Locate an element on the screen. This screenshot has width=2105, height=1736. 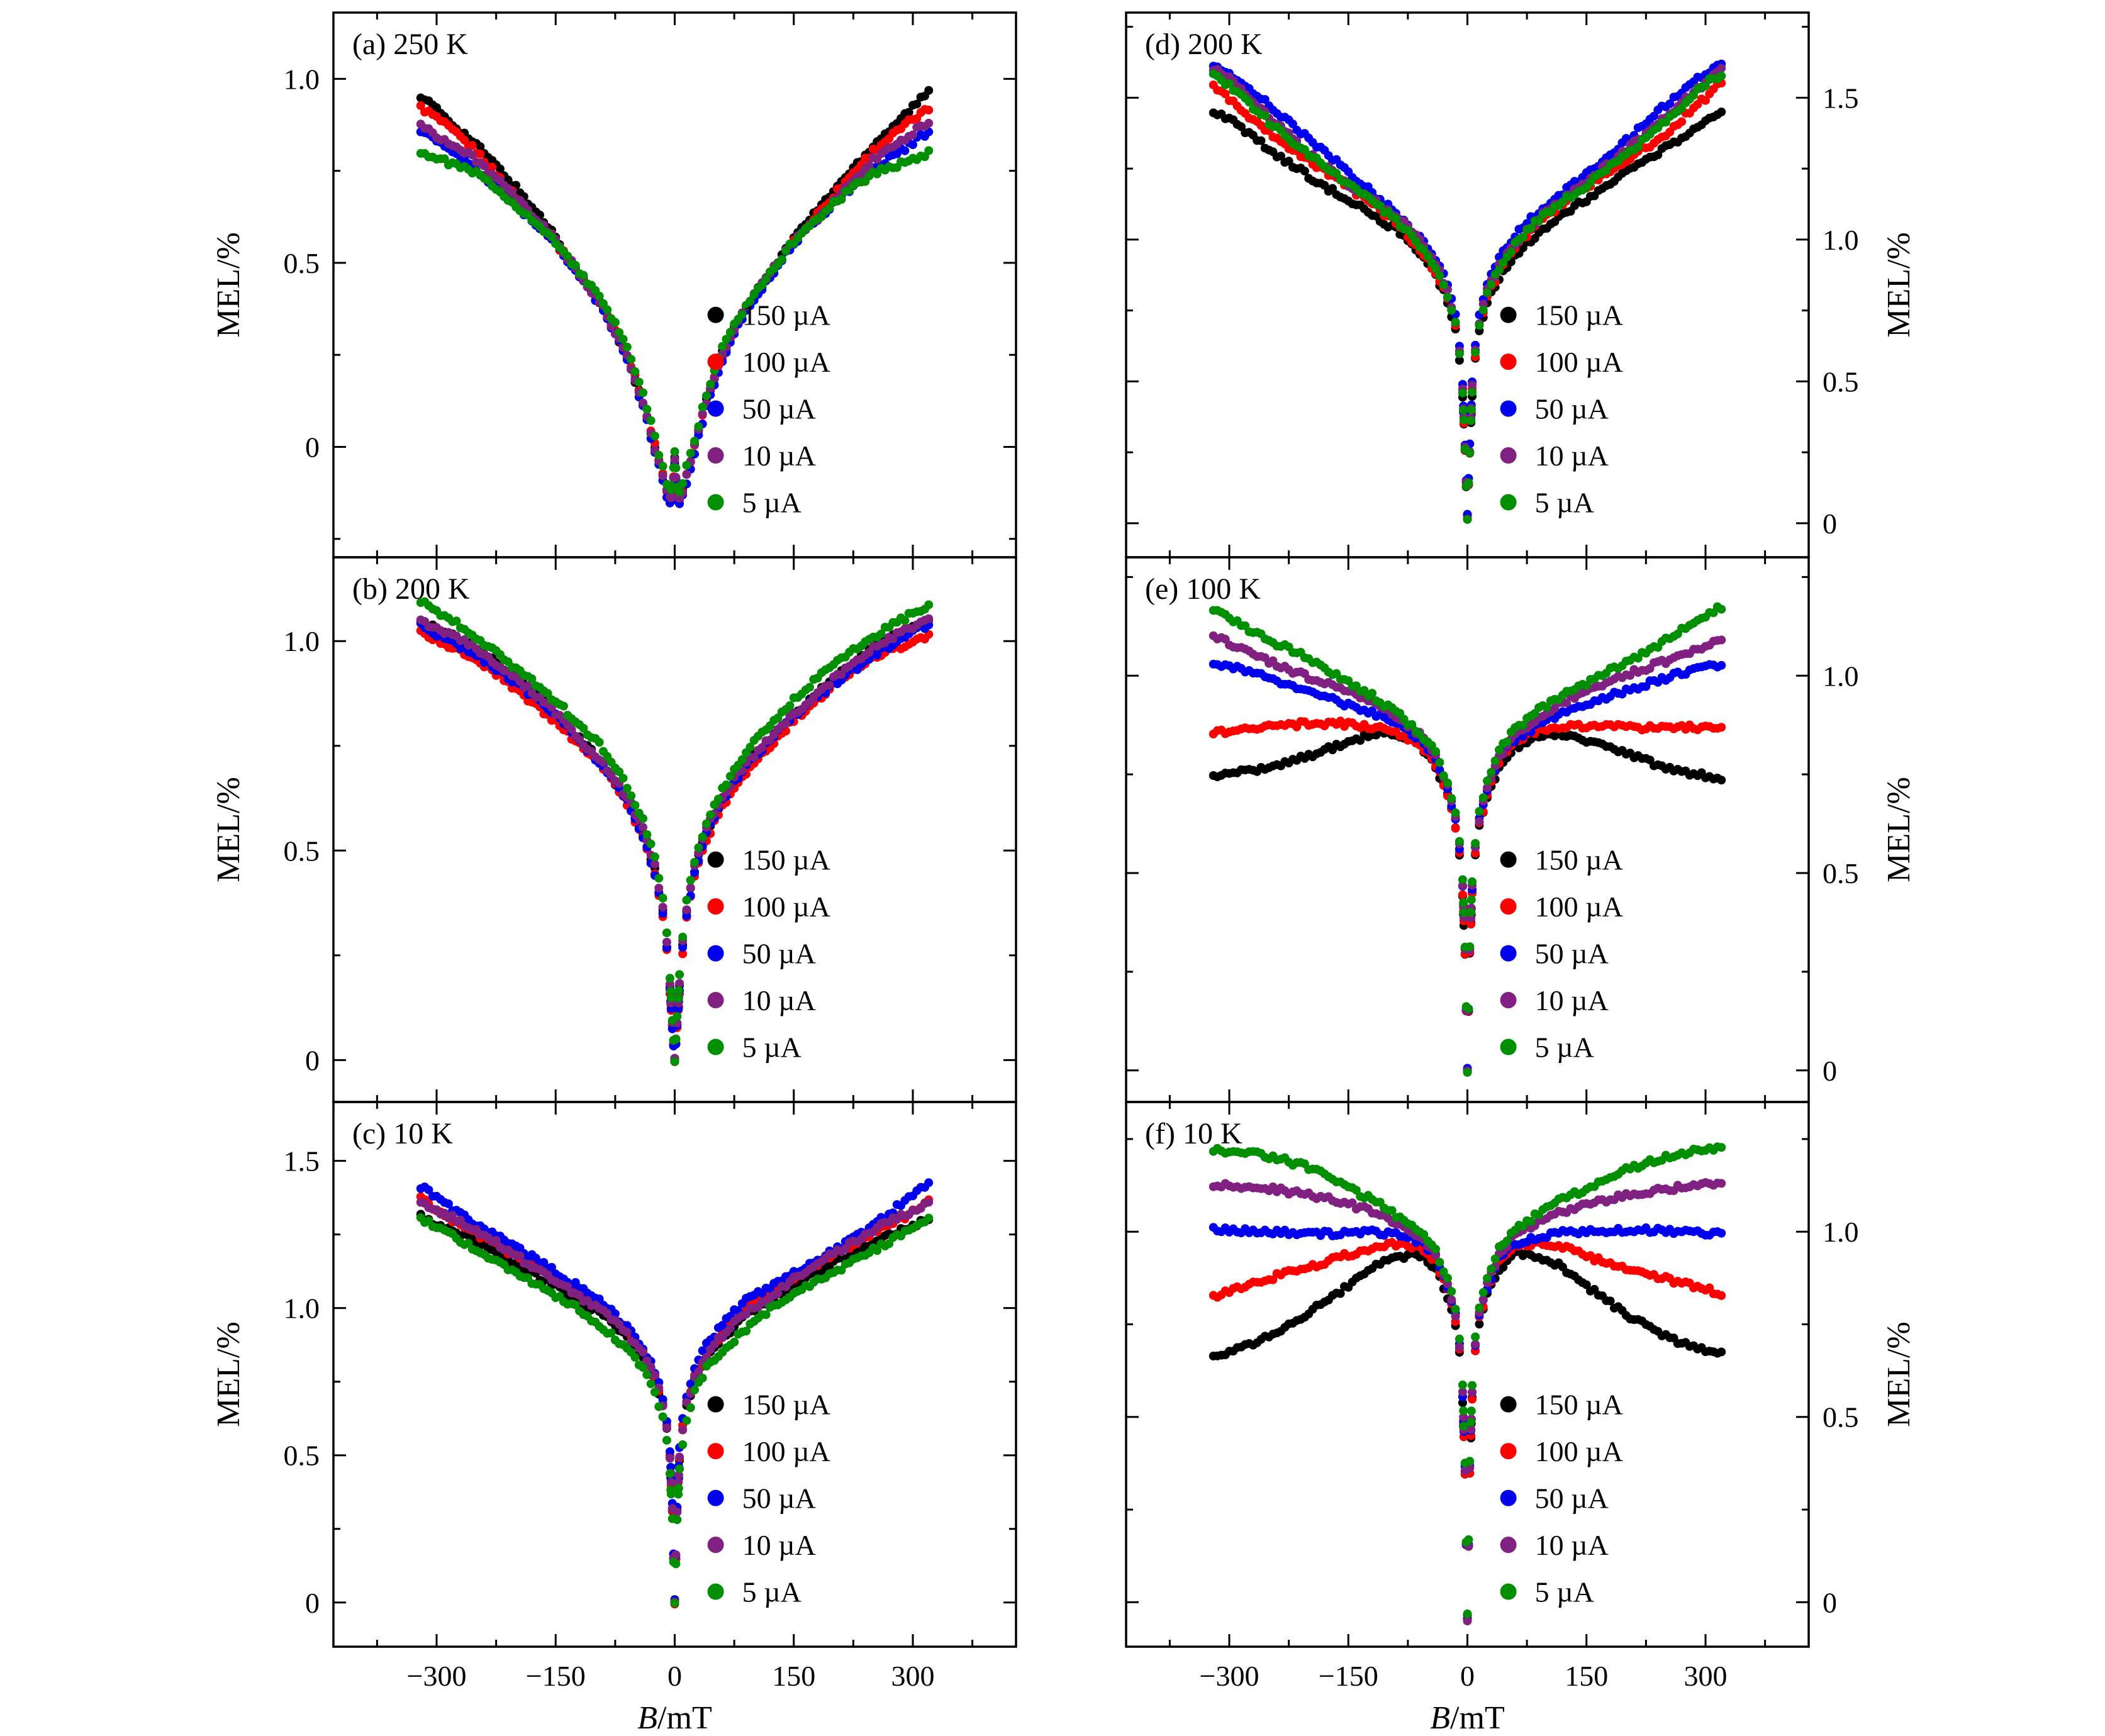
legend-label: 150 µA is located at coordinates (786, 315).